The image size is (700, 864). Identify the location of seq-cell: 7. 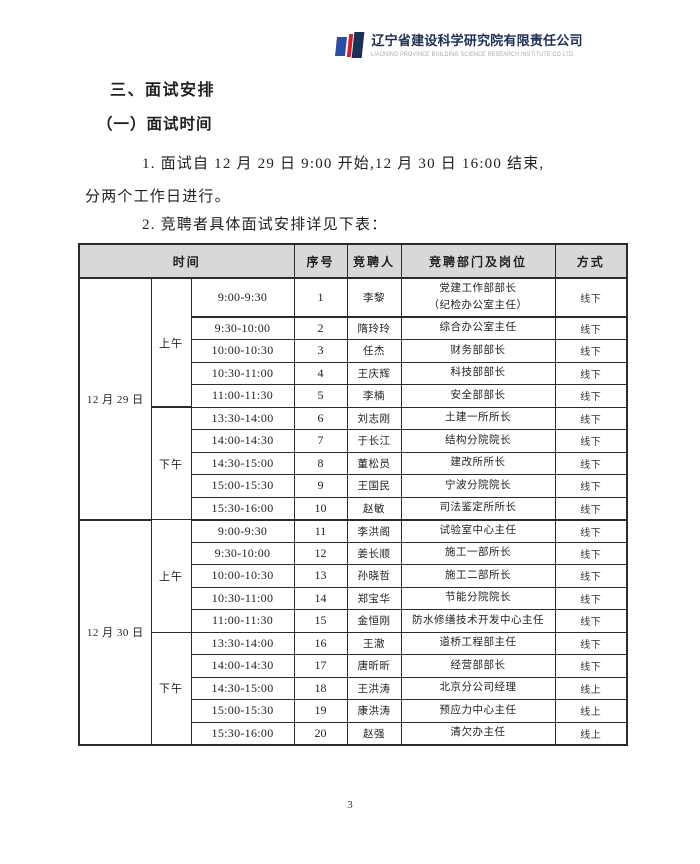
(320, 441).